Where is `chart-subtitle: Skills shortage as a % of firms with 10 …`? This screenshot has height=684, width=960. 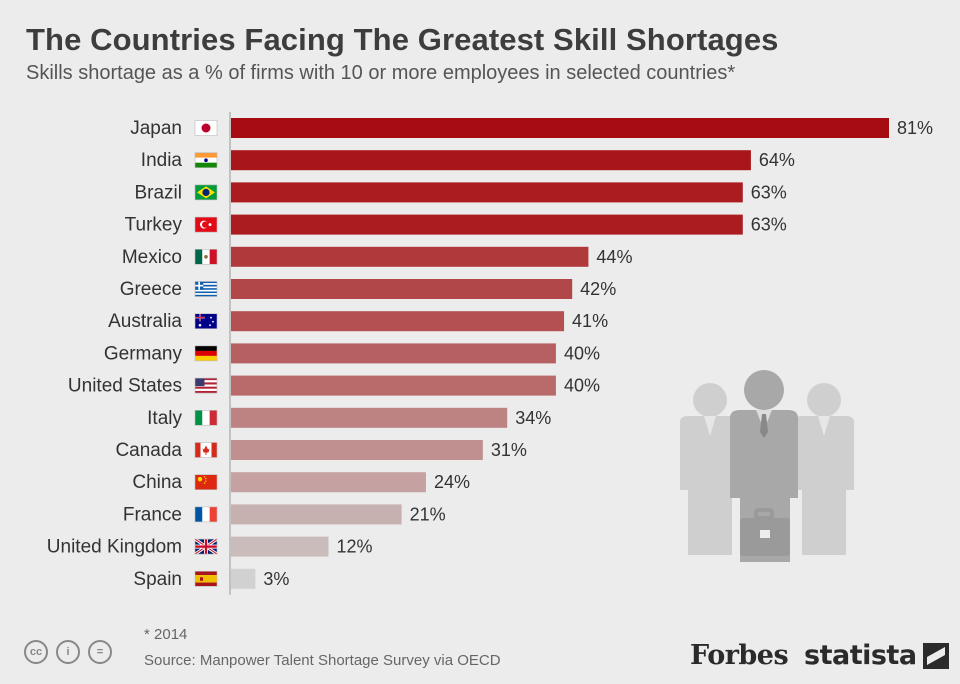
chart-subtitle: Skills shortage as a % of firms with 10 … is located at coordinates (381, 73).